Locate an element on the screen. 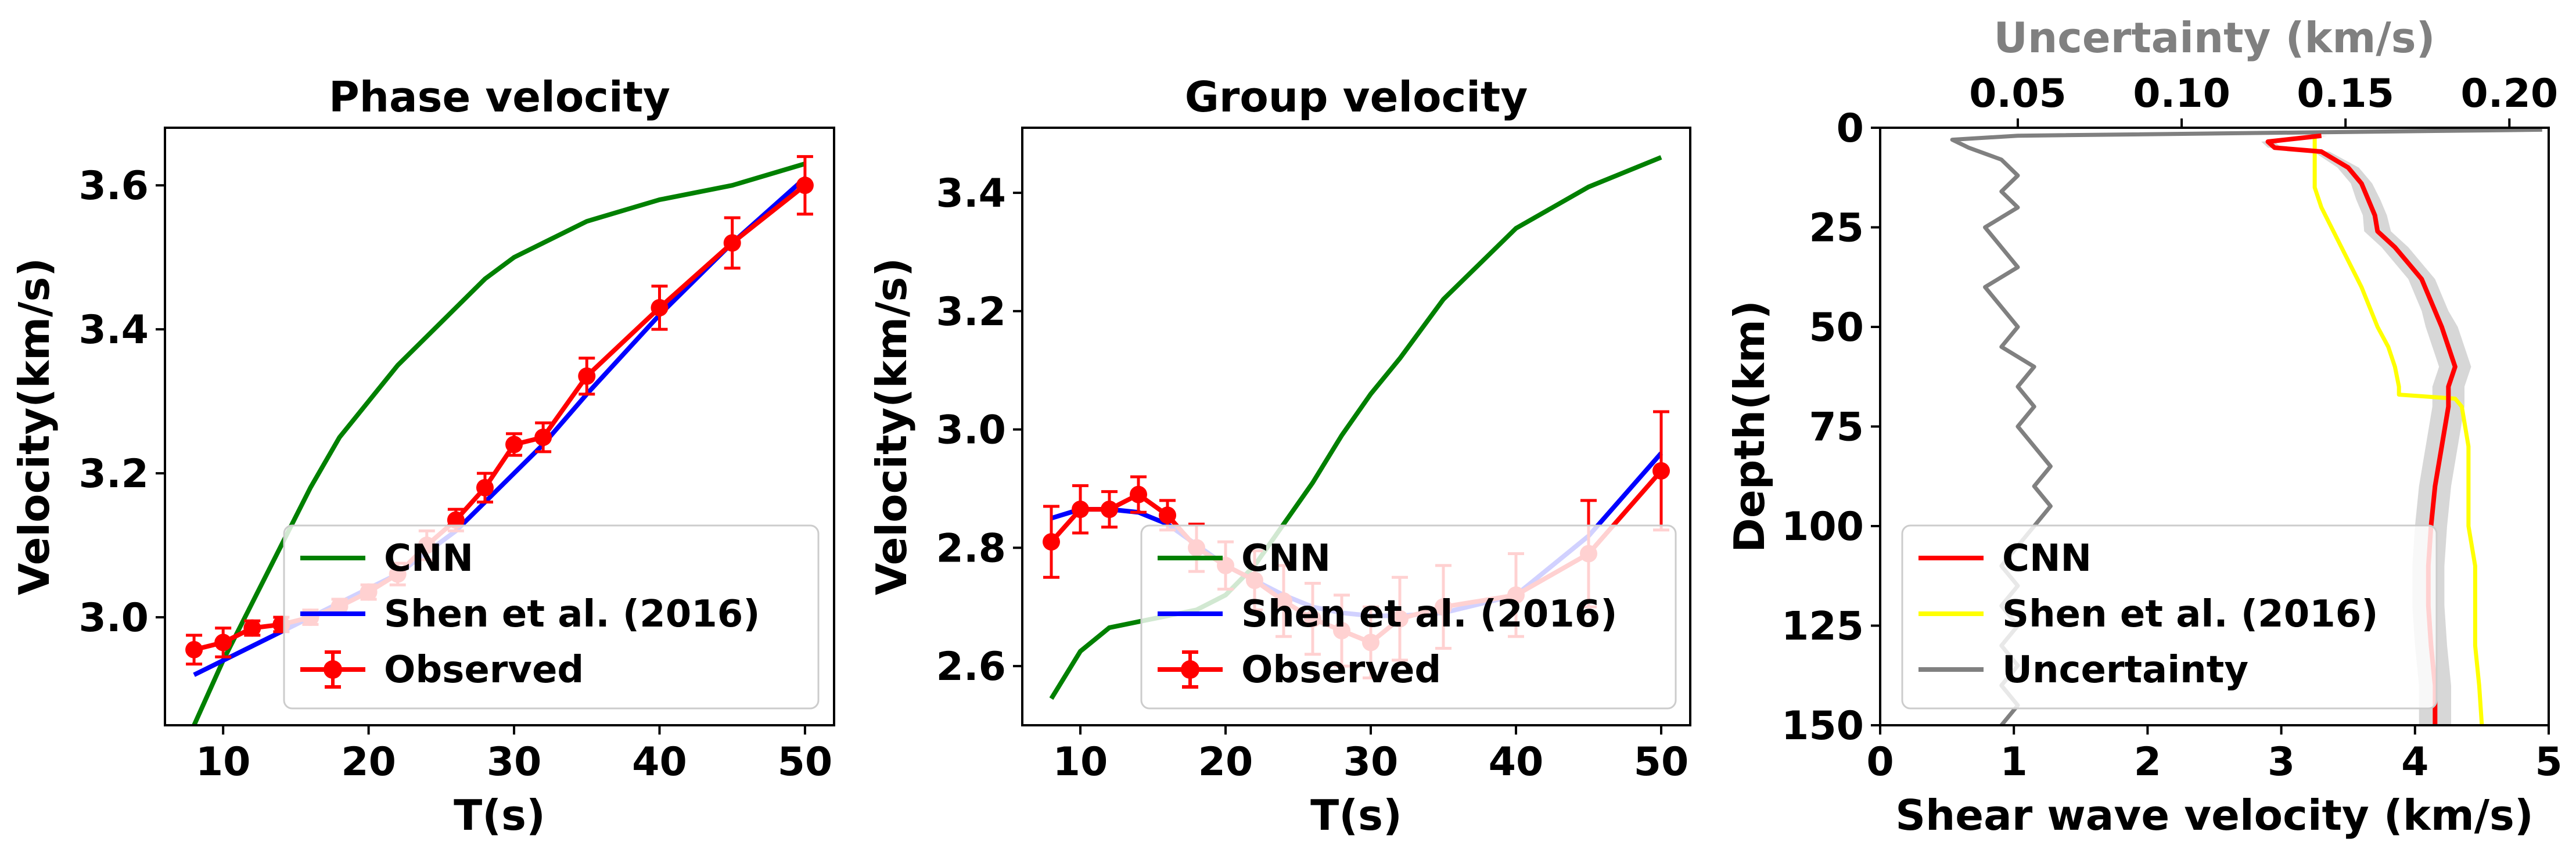 The image size is (2576, 853). top-x-tick-label-0: 0.05 is located at coordinates (2018, 94).